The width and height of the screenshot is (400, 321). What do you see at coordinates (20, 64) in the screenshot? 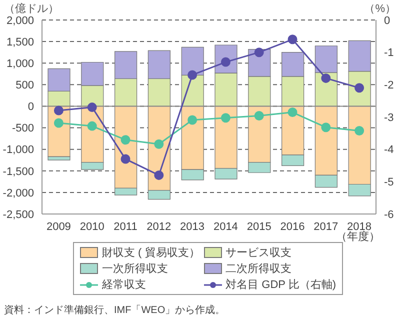
I see `y-tick-label: 1,000` at bounding box center [20, 64].